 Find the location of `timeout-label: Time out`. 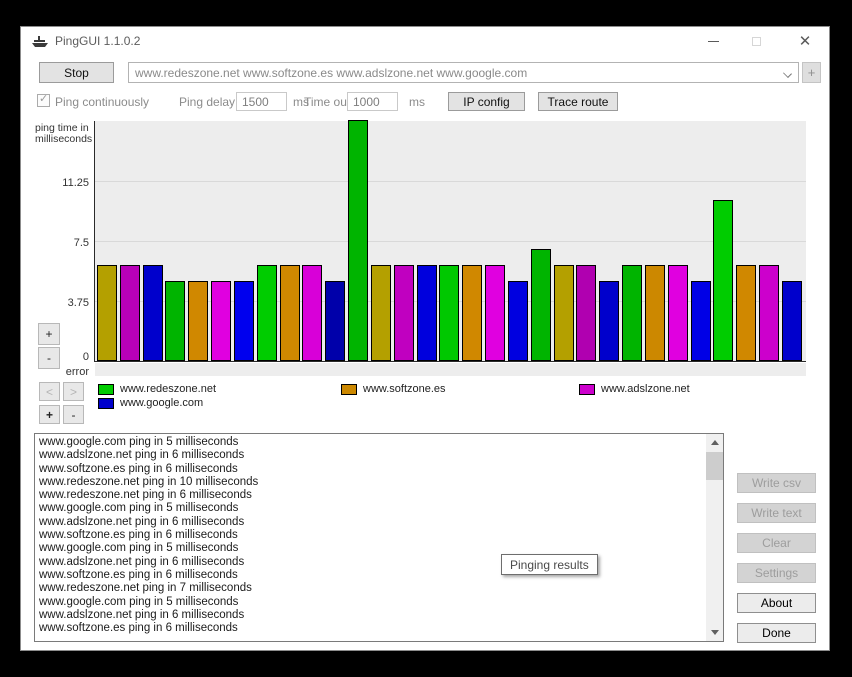

timeout-label: Time out is located at coordinates (327, 102).